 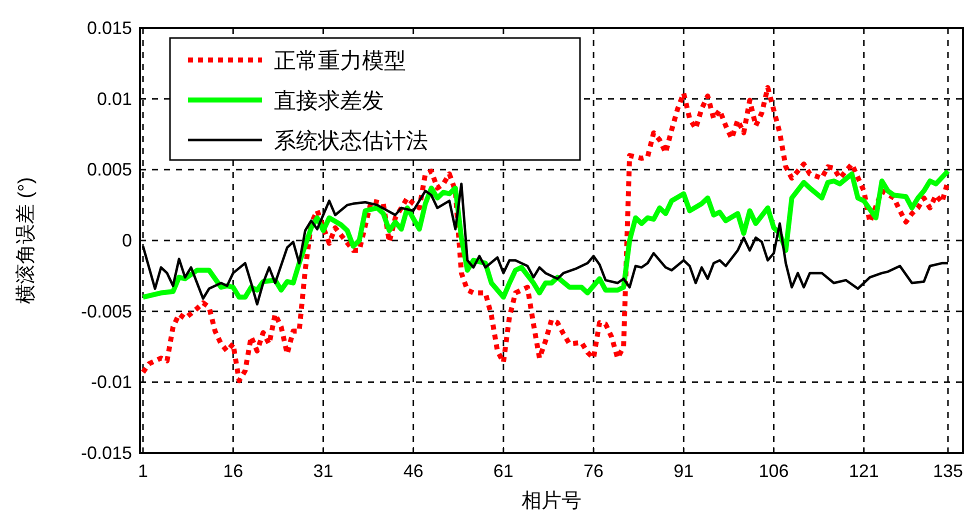 What do you see at coordinates (106, 311) in the screenshot?
I see `y-tick-label: -0.005` at bounding box center [106, 311].